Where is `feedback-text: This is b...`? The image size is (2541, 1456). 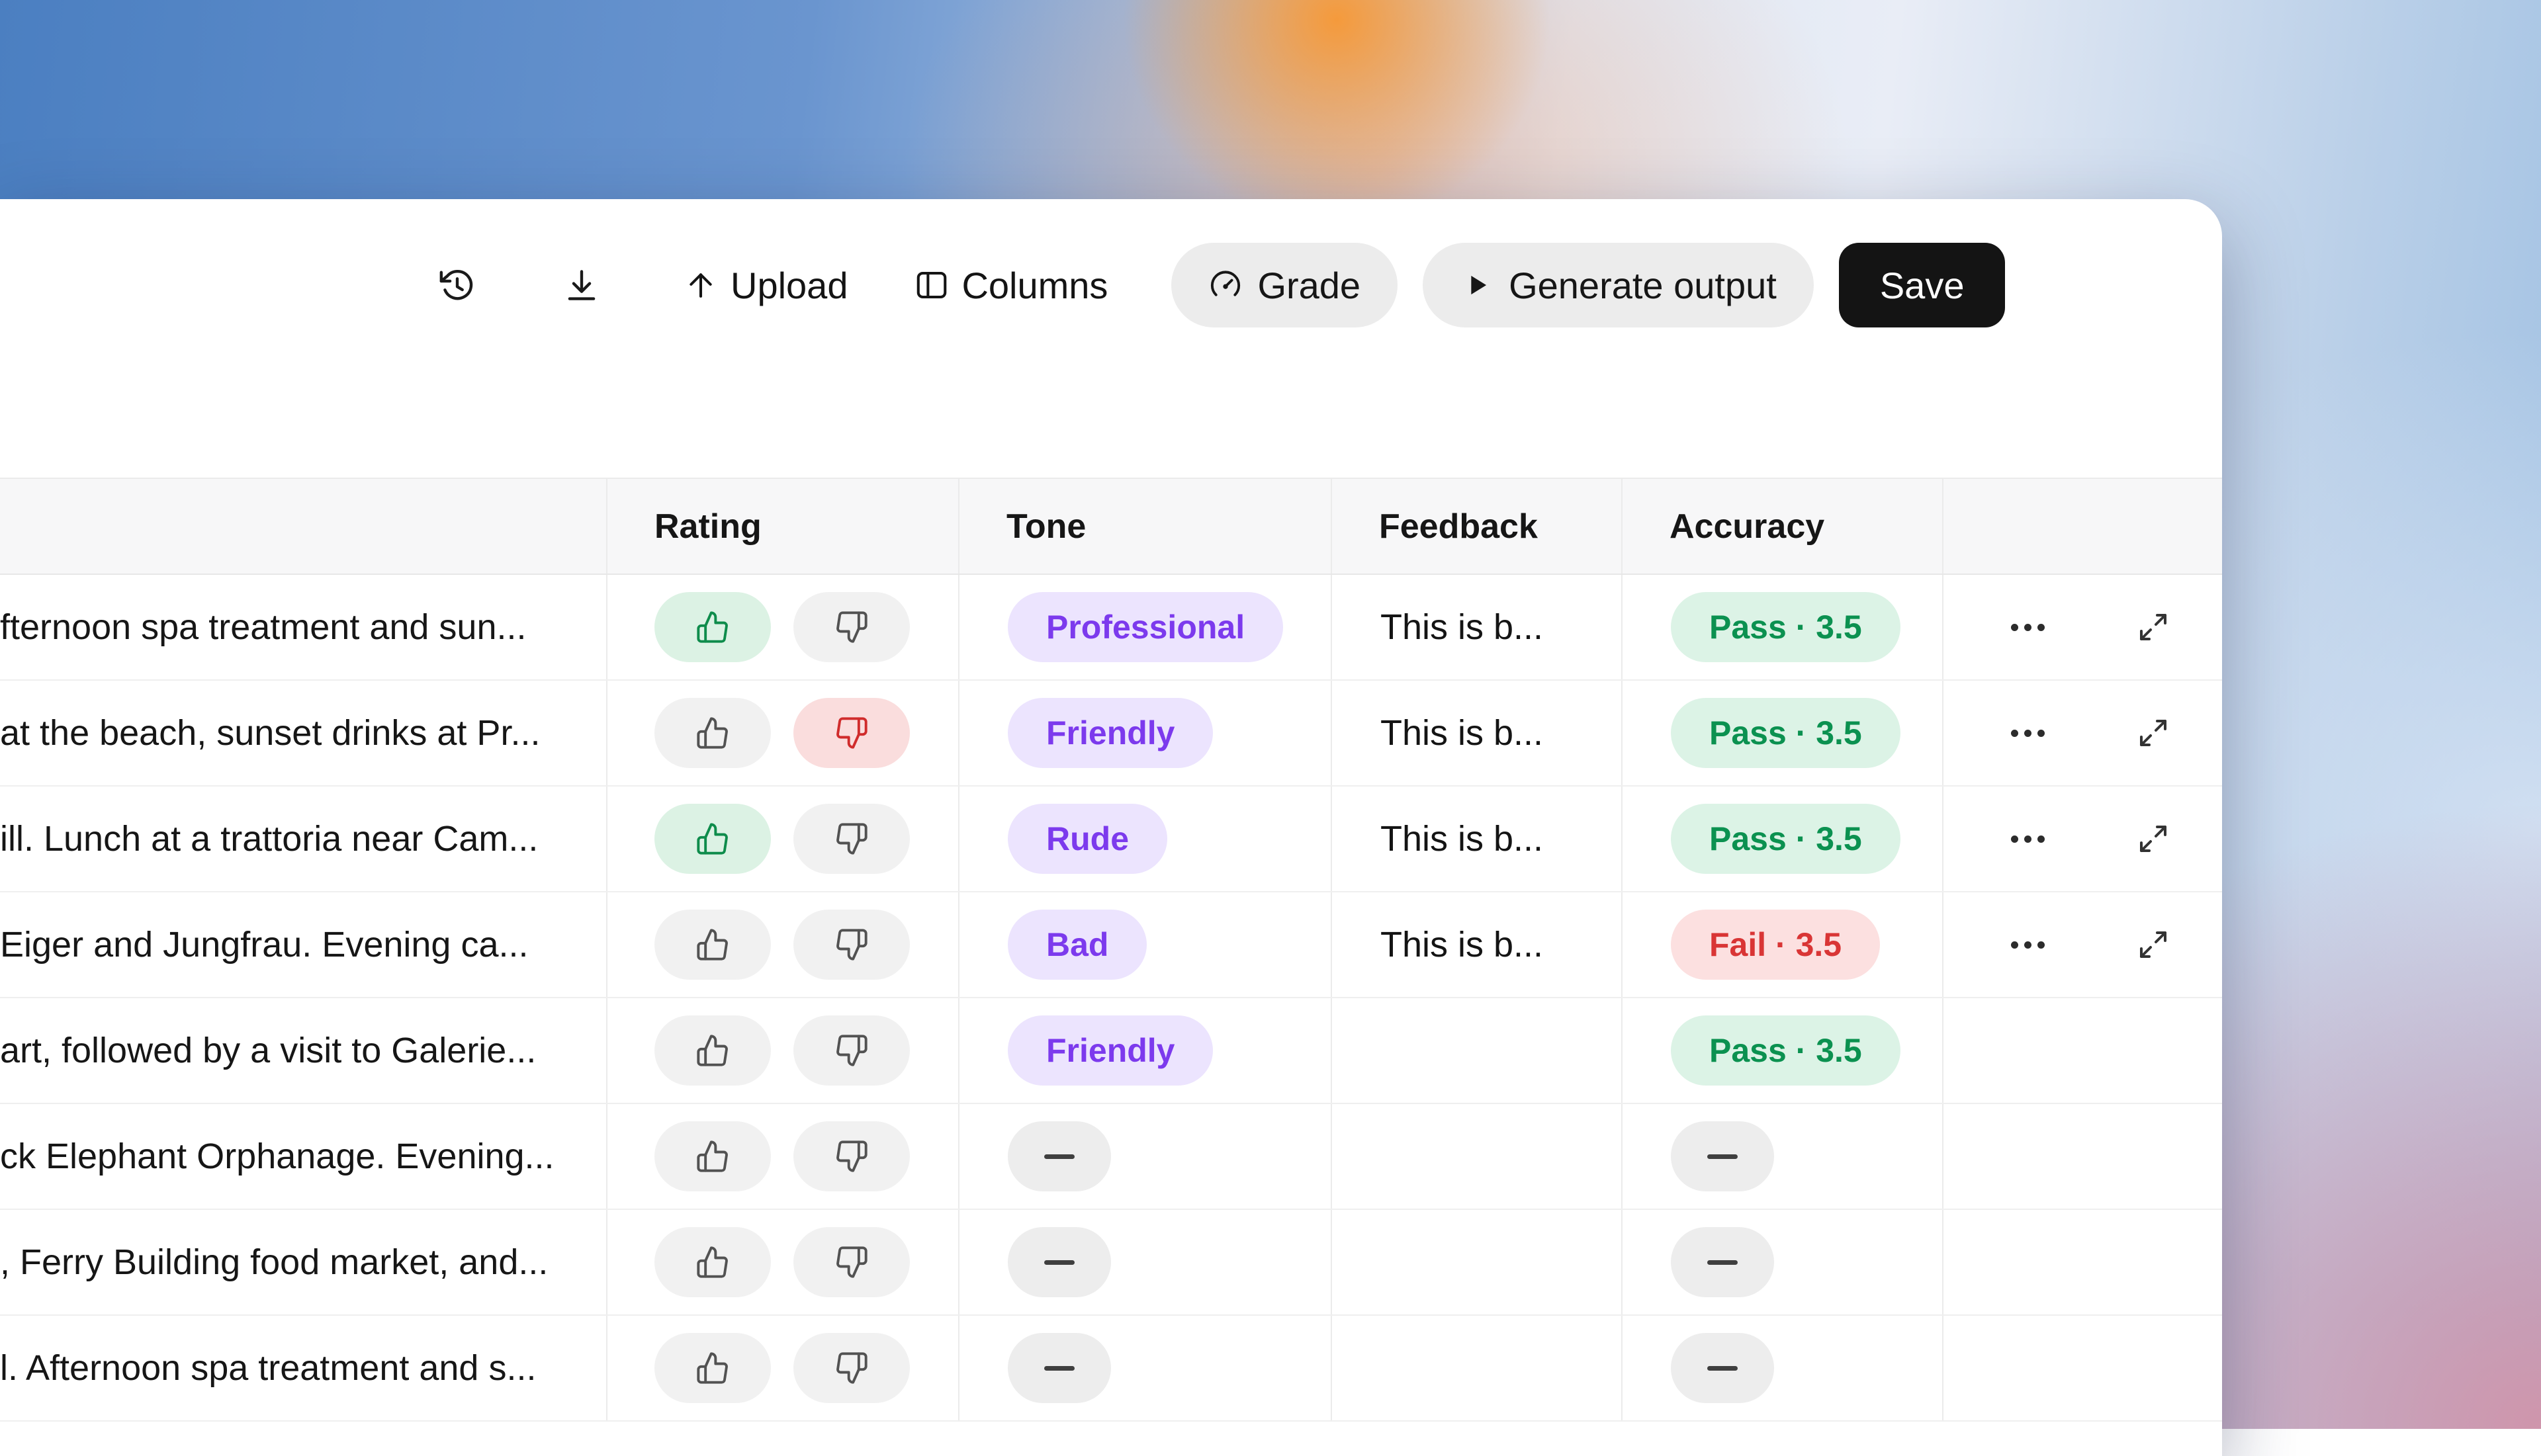
feedback-text: This is b... is located at coordinates (1461, 945).